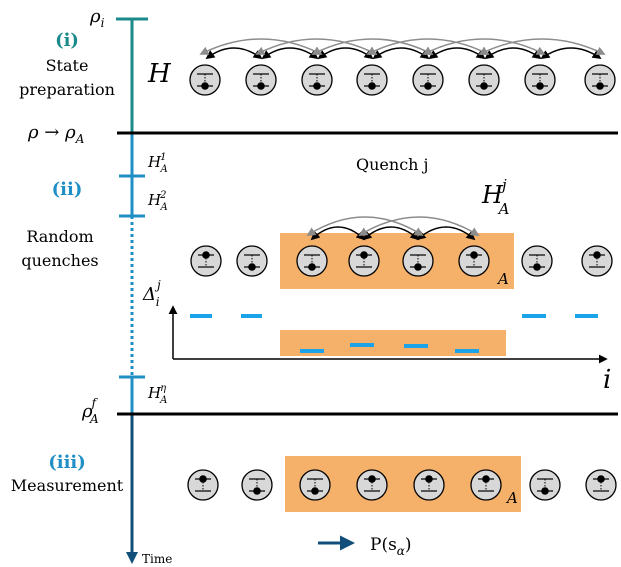 The height and width of the screenshot is (567, 621). What do you see at coordinates (67, 65) in the screenshot?
I see `stage-i-line1: State` at bounding box center [67, 65].